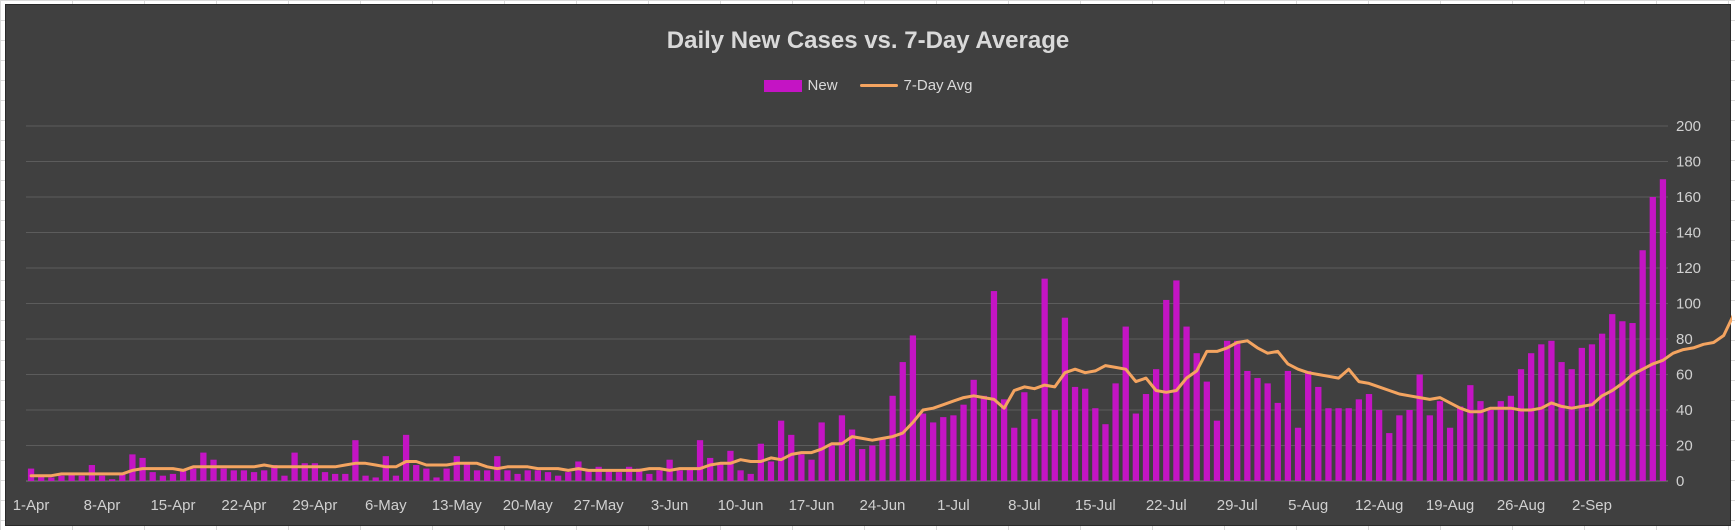  I want to click on x-tick-label: 15-Apr, so click(172, 505).